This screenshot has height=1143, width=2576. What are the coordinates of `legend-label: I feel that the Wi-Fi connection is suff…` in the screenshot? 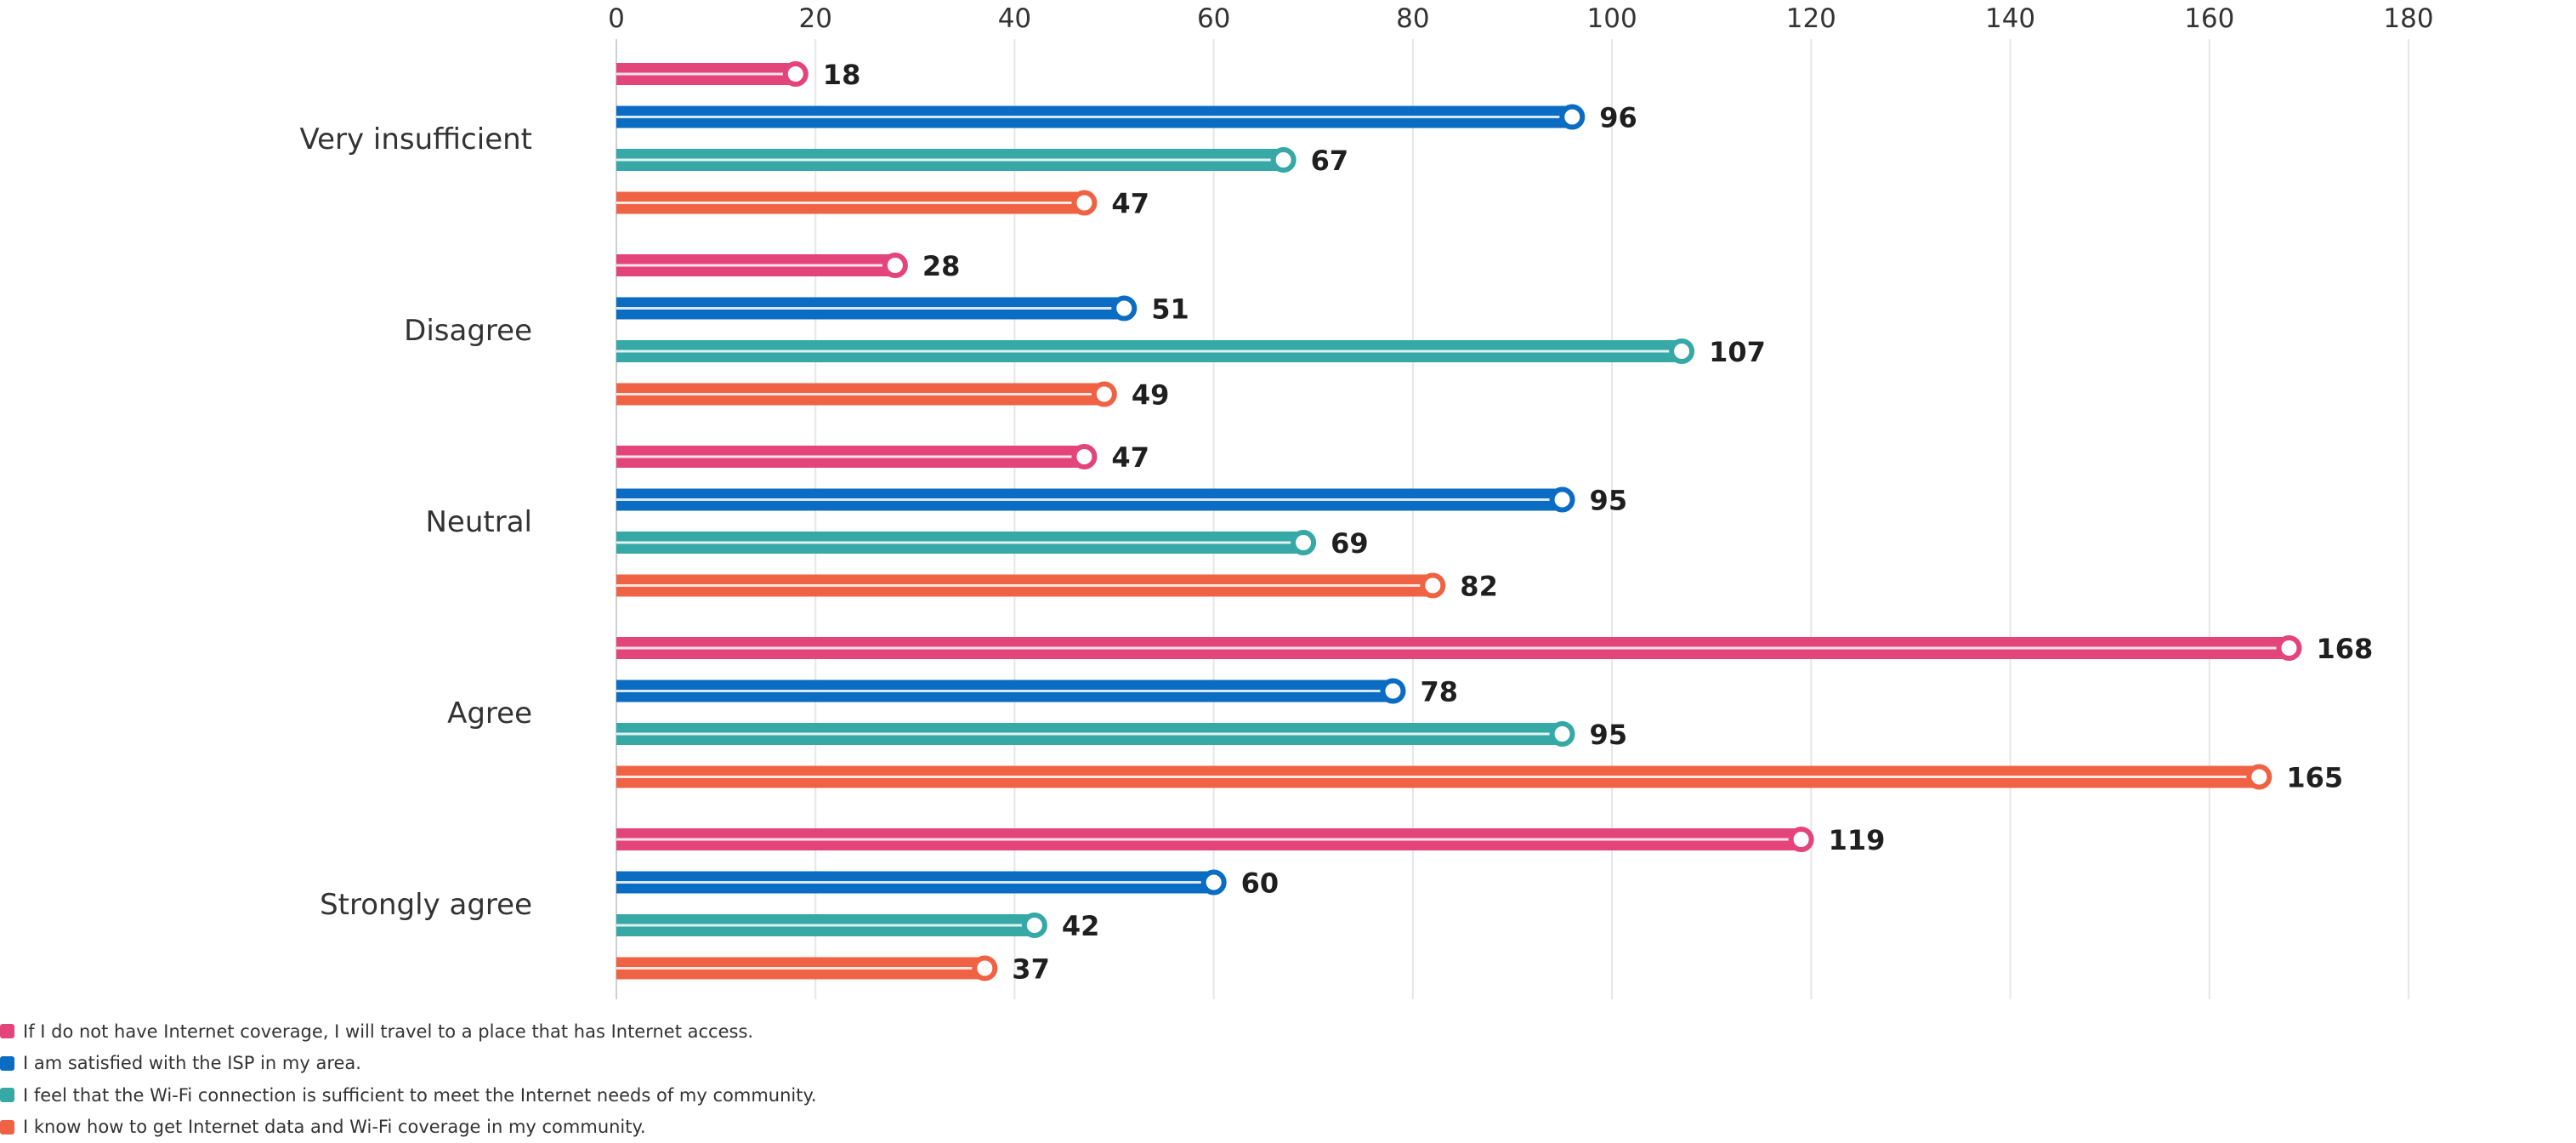 It's located at (420, 1095).